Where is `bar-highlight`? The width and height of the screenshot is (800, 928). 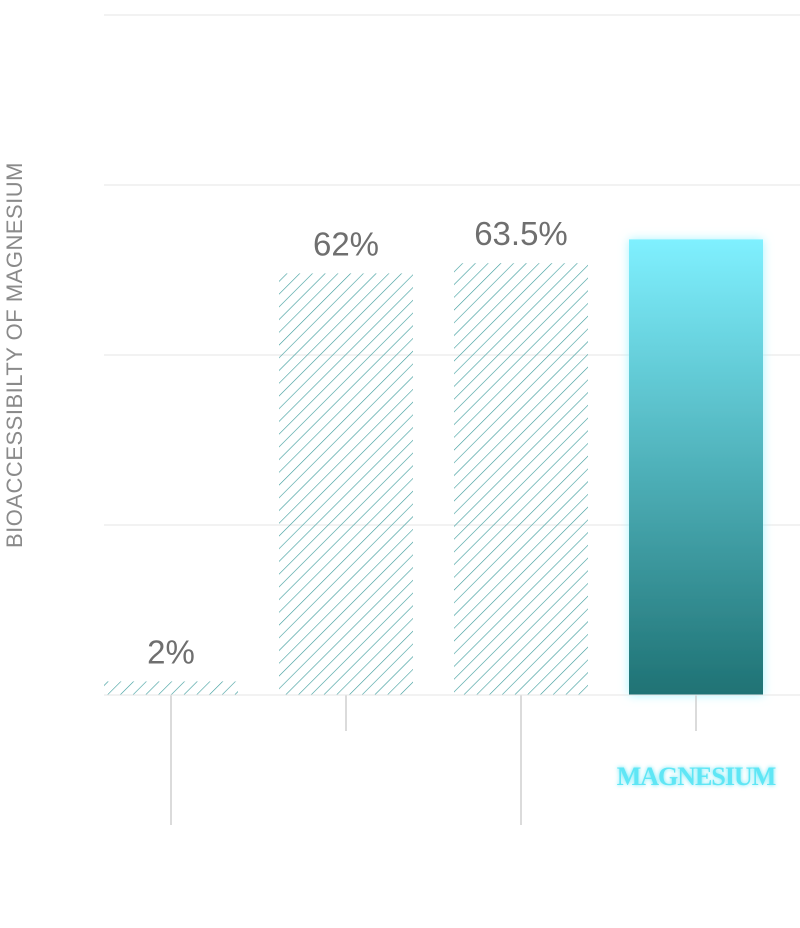 bar-highlight is located at coordinates (696, 467).